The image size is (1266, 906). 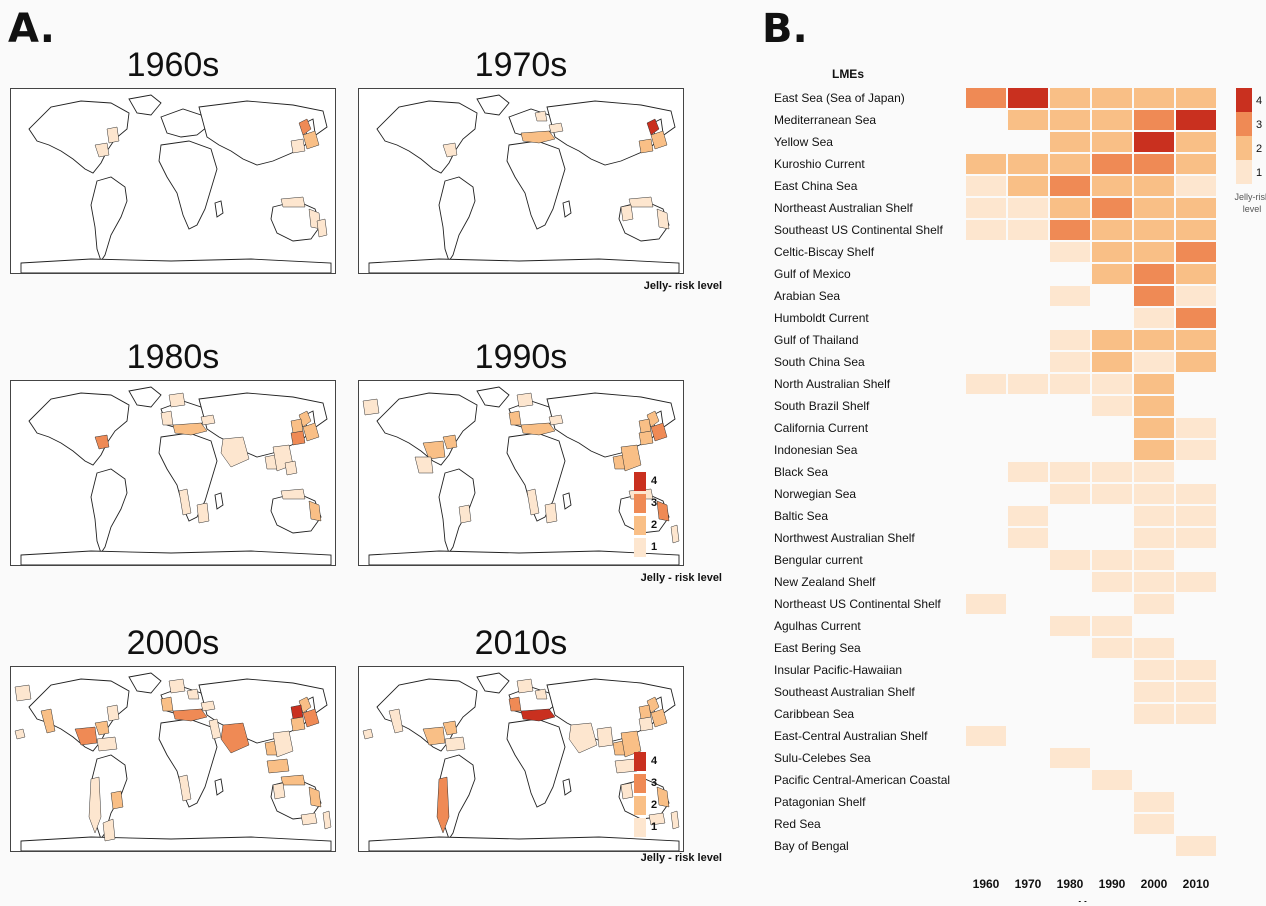 I want to click on row-label: Kuroshio Current, so click(x=819, y=164).